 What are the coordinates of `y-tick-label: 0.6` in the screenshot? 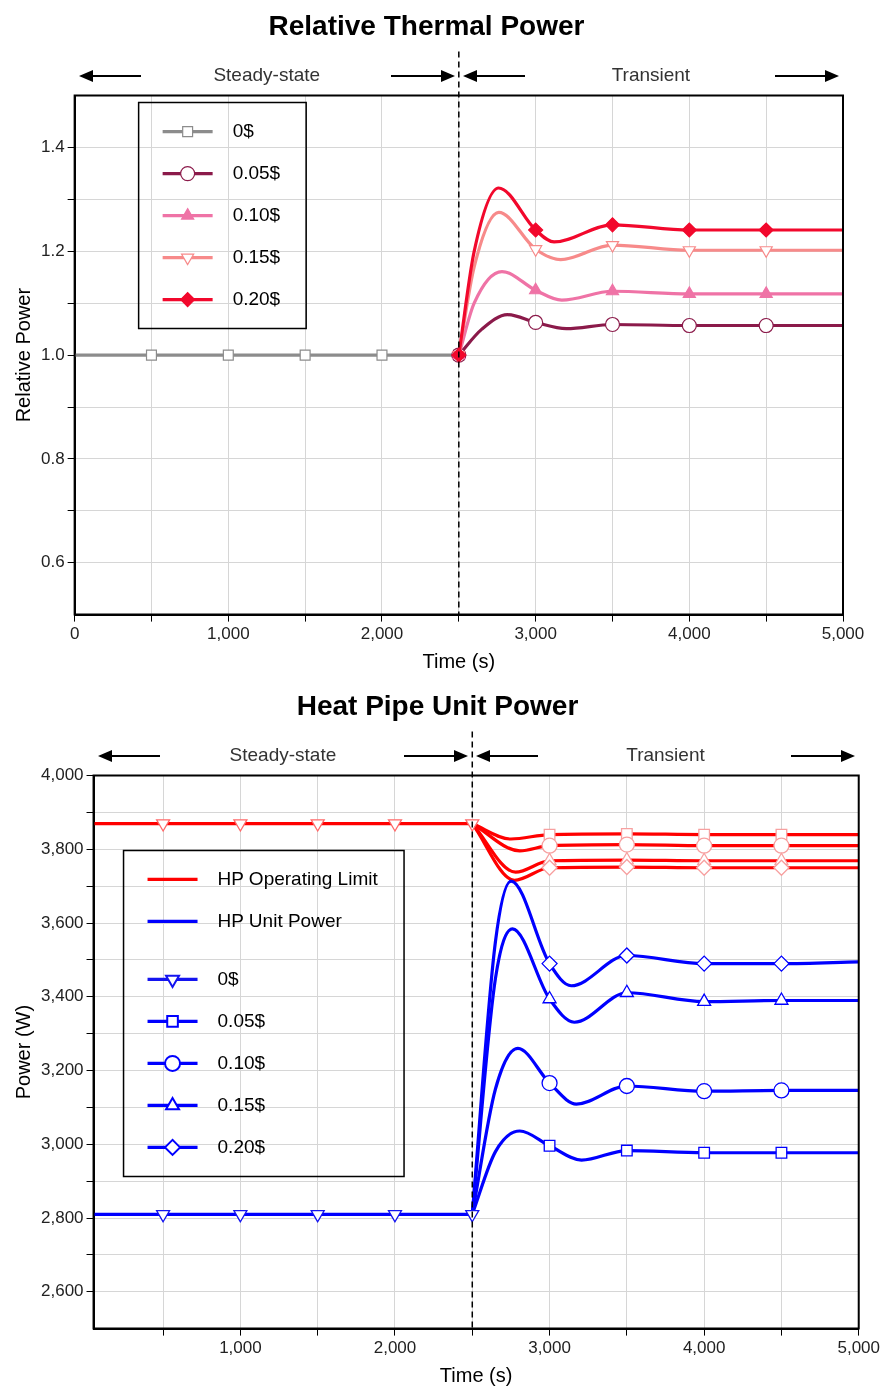 It's located at (52, 562).